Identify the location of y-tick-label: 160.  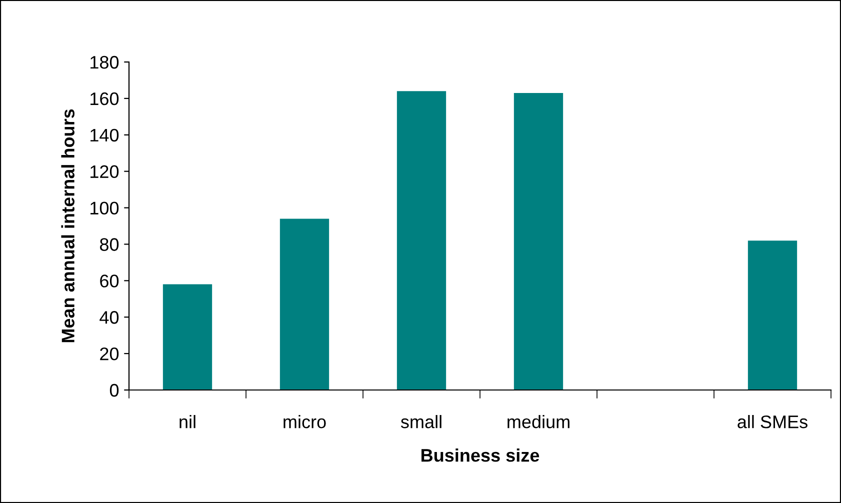
(104, 99).